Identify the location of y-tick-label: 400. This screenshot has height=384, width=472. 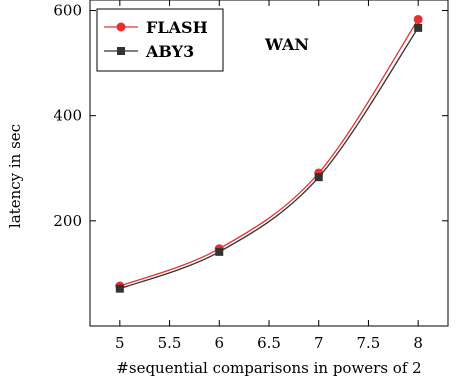
(67, 116).